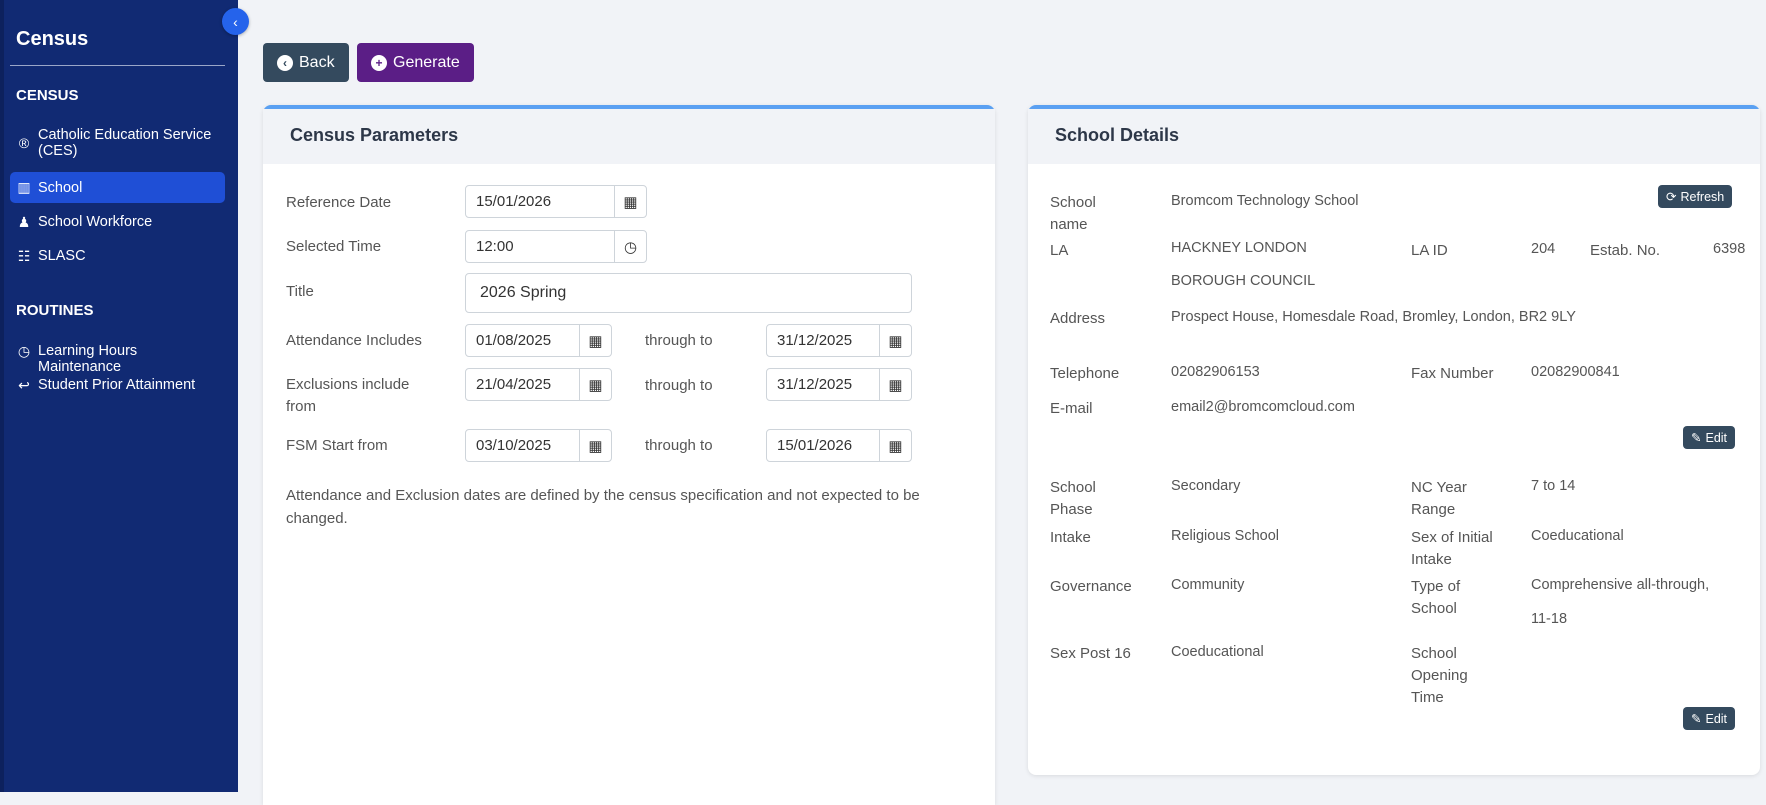 The width and height of the screenshot is (1766, 805). Describe the element at coordinates (235, 21) in the screenshot. I see `collapse-sidebar-button: ‹` at that location.